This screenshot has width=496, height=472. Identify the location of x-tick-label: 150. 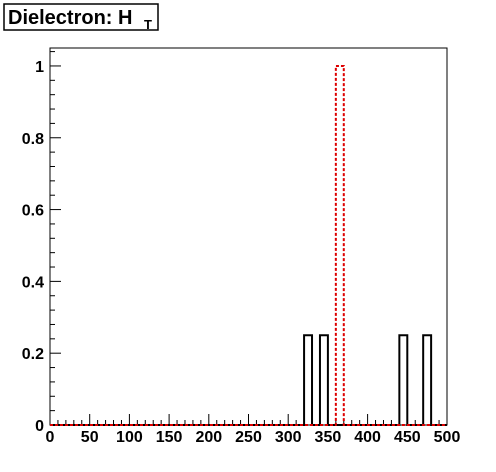
(169, 437).